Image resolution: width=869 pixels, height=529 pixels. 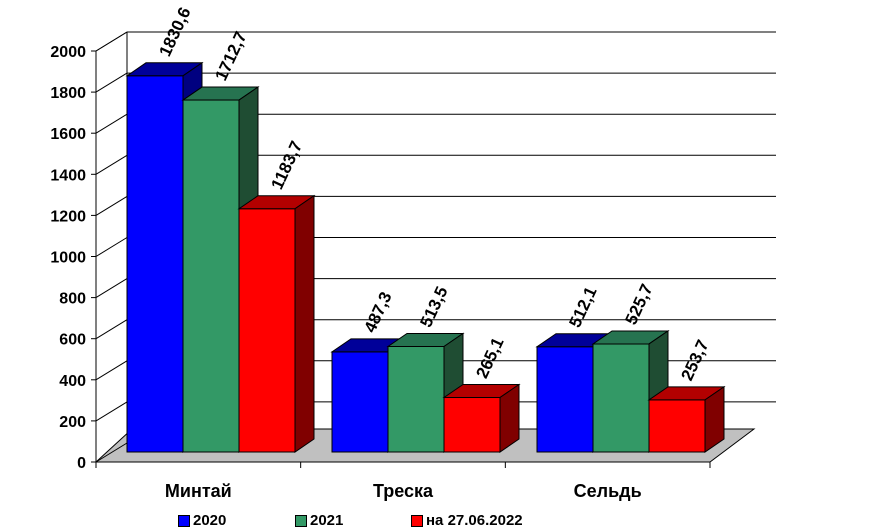 I want to click on legend-item-2022: на 27.06.2022, so click(x=467, y=520).